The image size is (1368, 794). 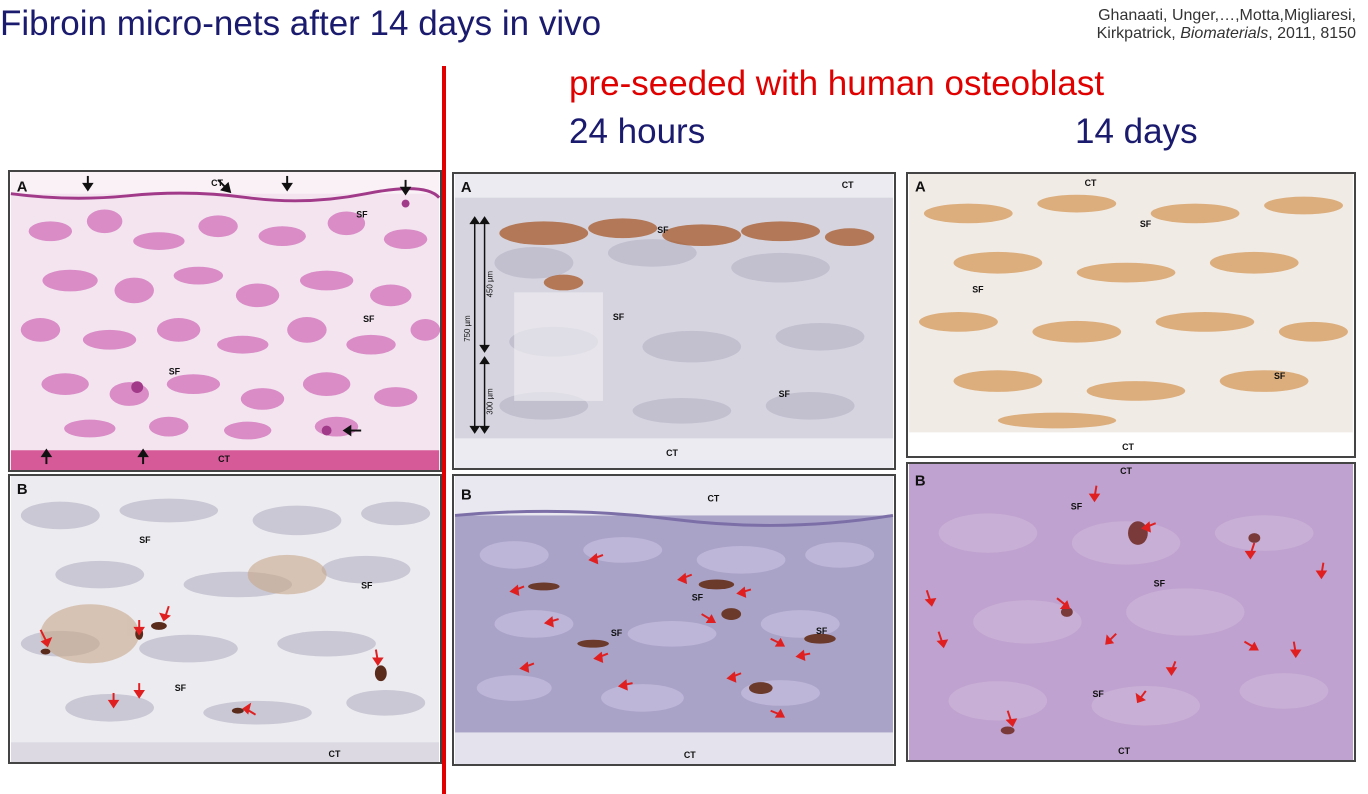 What do you see at coordinates (1227, 15) in the screenshot?
I see `citation-line-1: Ghanaati, Unger,…,Motta,Migliaresi,` at bounding box center [1227, 15].